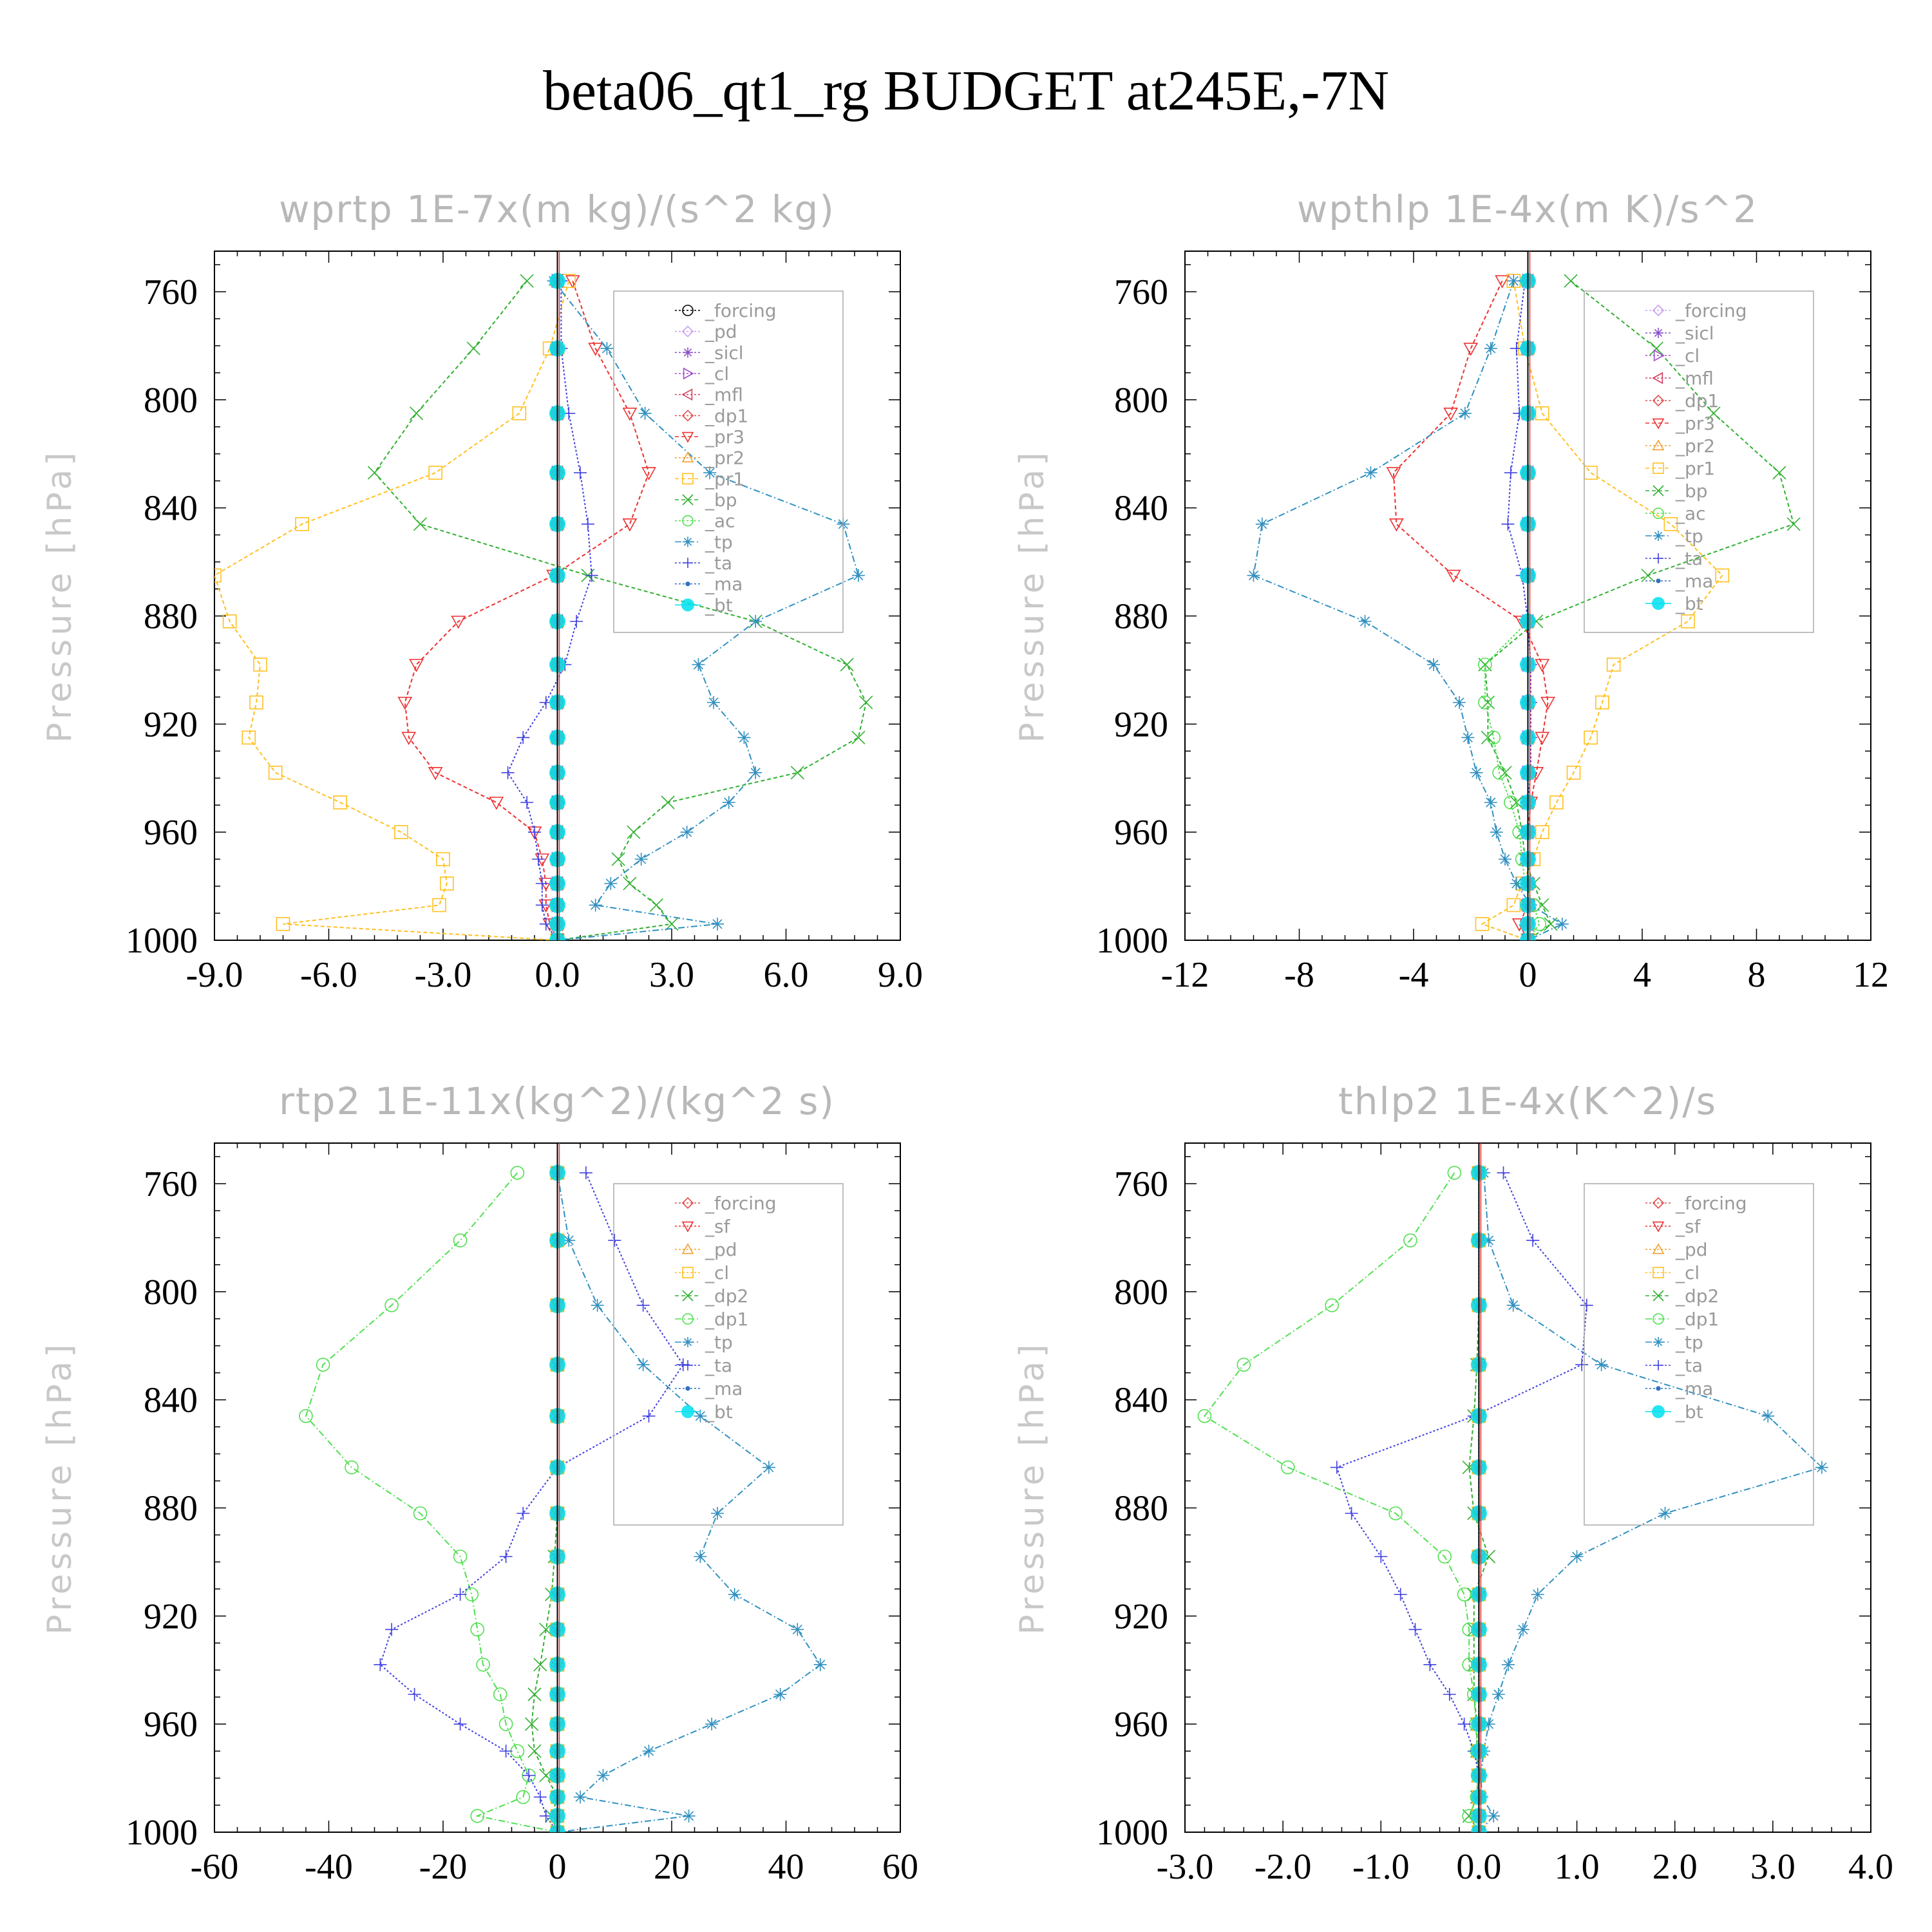 Image resolution: width=1932 pixels, height=1932 pixels. Describe the element at coordinates (1578, 1867) in the screenshot. I see `x-tick-label: 1.0` at that location.